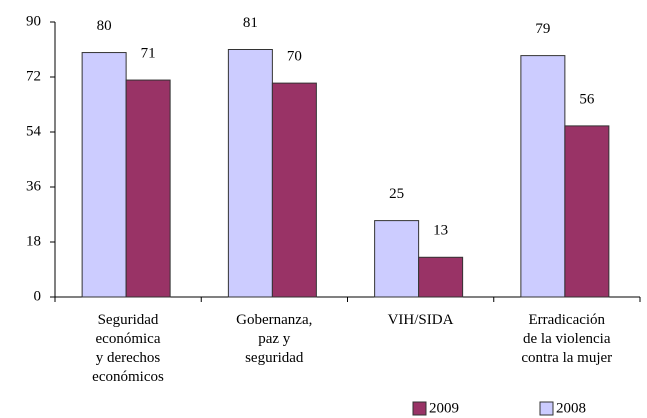  I want to click on data-label: 56, so click(587, 99).